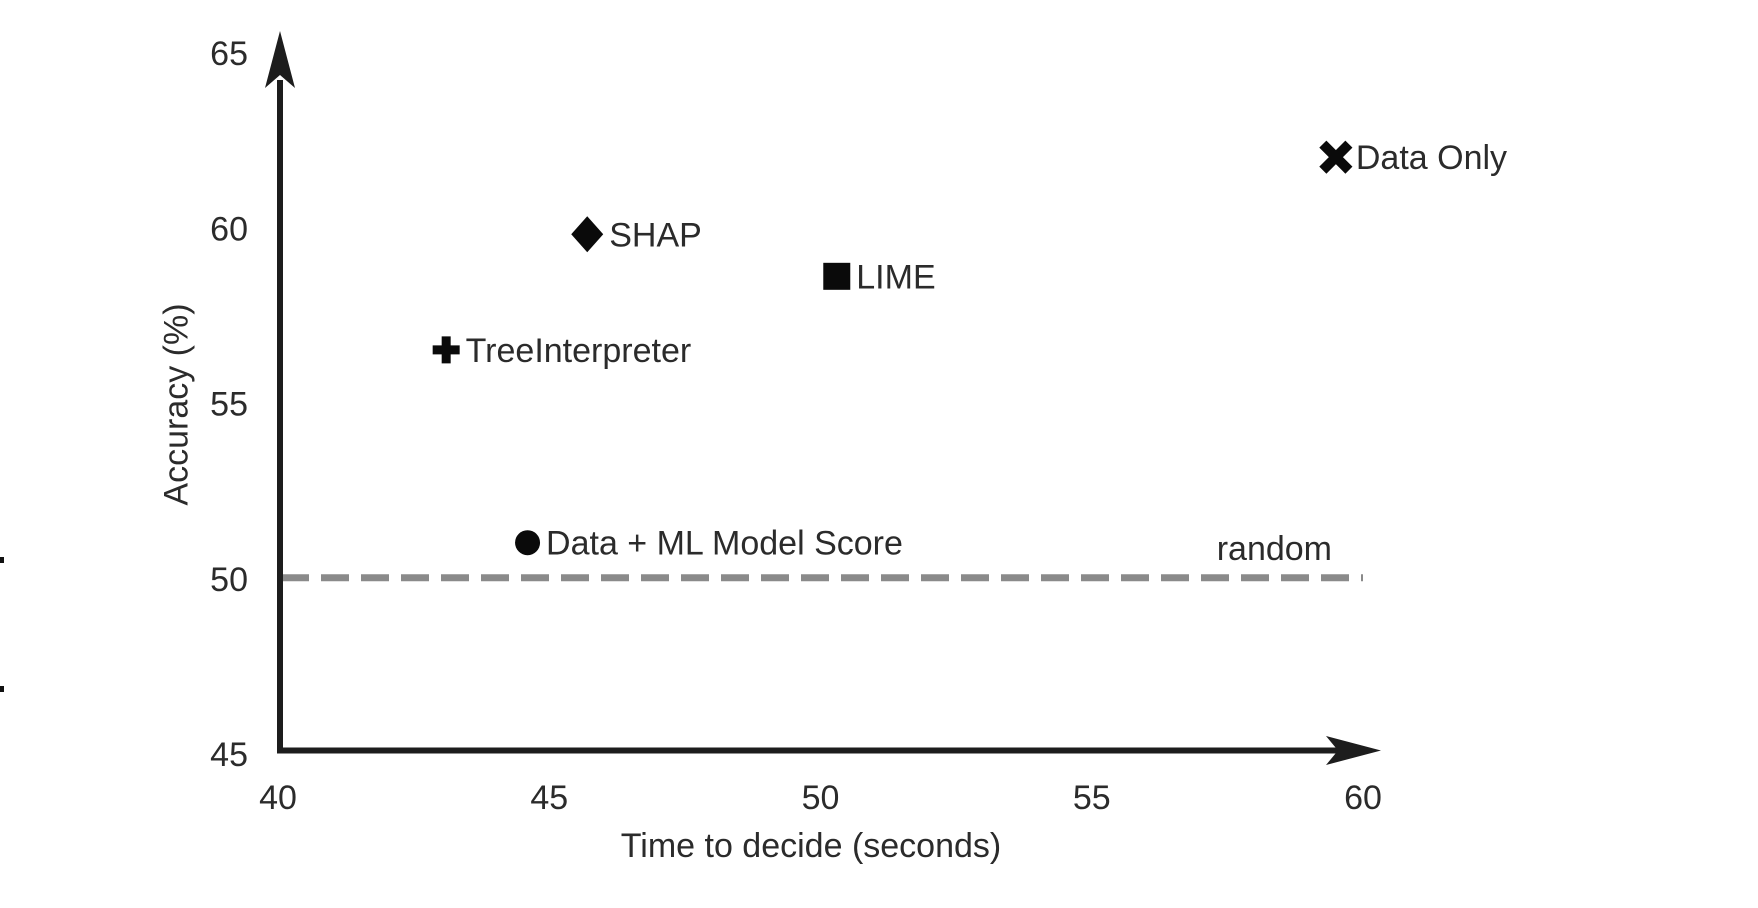 The width and height of the screenshot is (1758, 908). I want to click on point-label-lime: LIME, so click(895, 277).